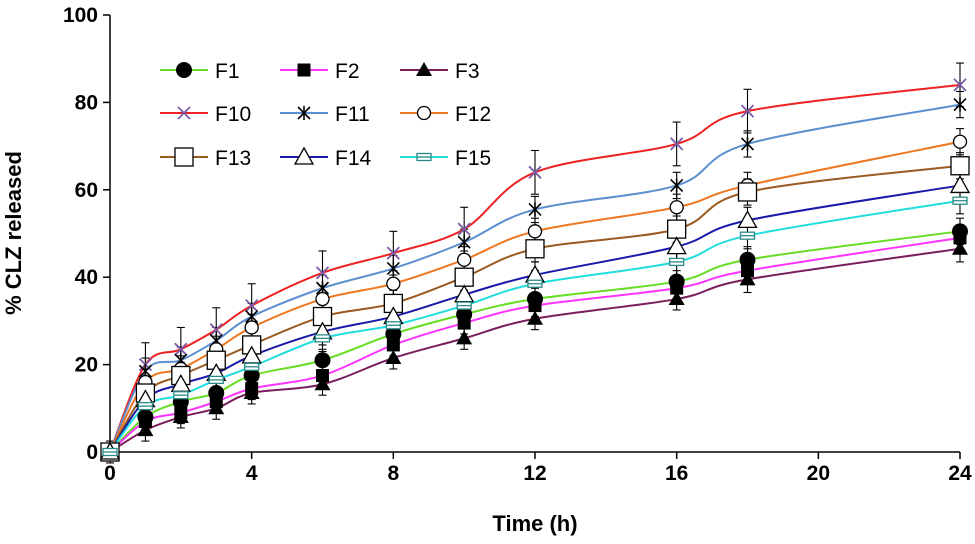  I want to click on x-tick-label: 8, so click(393, 473).